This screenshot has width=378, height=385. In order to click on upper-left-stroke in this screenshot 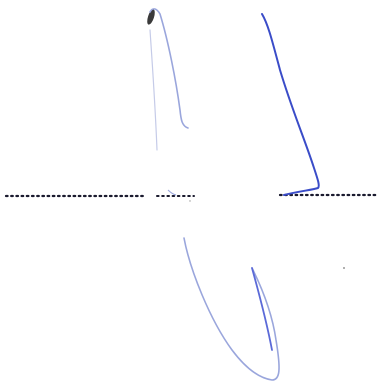, I will do `click(168, 79)`.